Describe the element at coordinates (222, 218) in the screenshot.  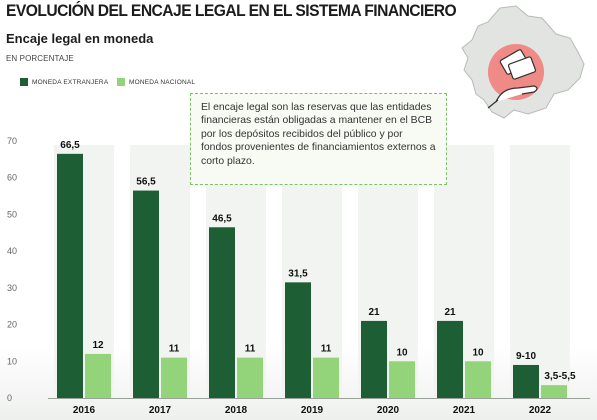
I see `value-label: 46,5` at that location.